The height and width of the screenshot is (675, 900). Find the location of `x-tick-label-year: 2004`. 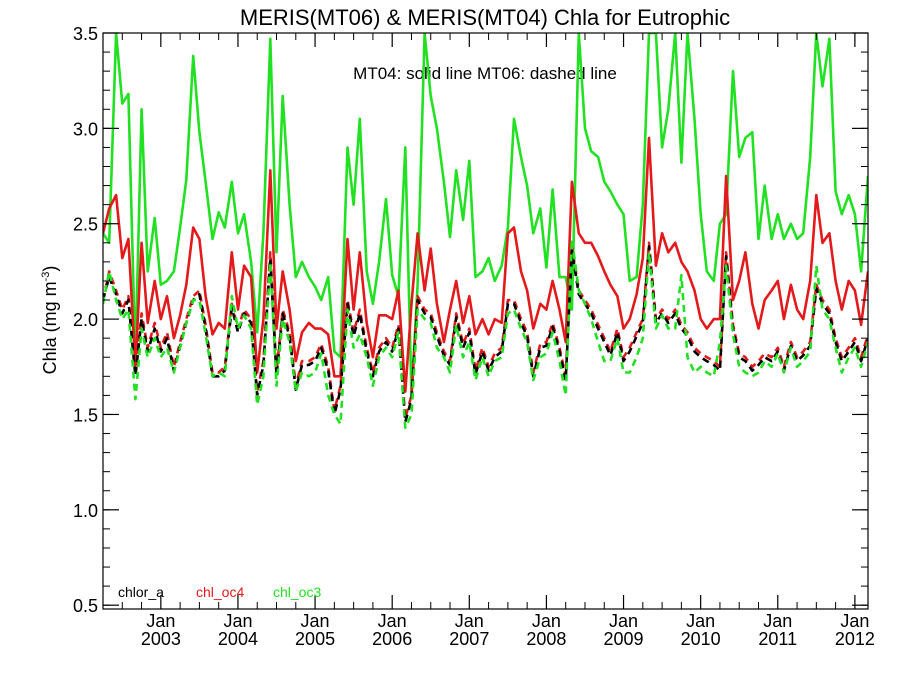

x-tick-label-year: 2004 is located at coordinates (238, 639).